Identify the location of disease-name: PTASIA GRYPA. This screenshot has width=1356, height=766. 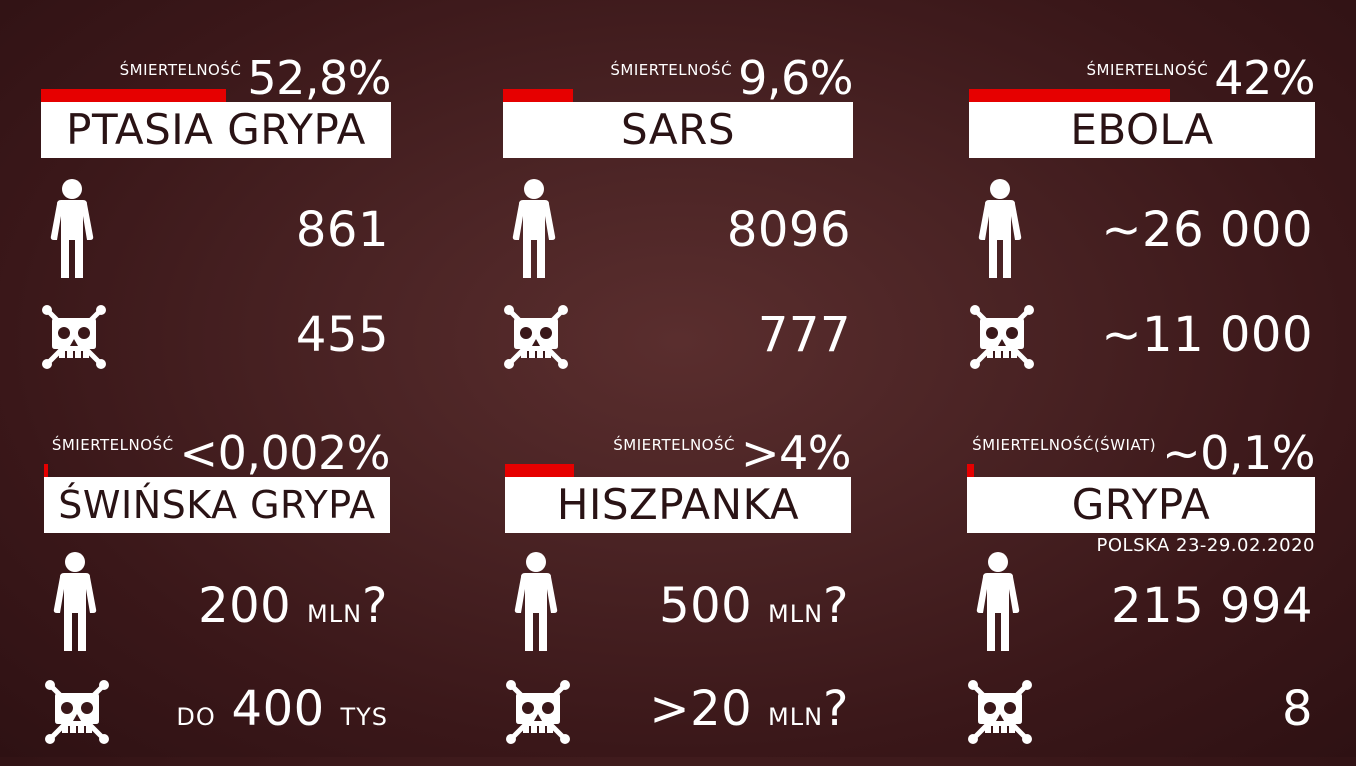
(216, 130).